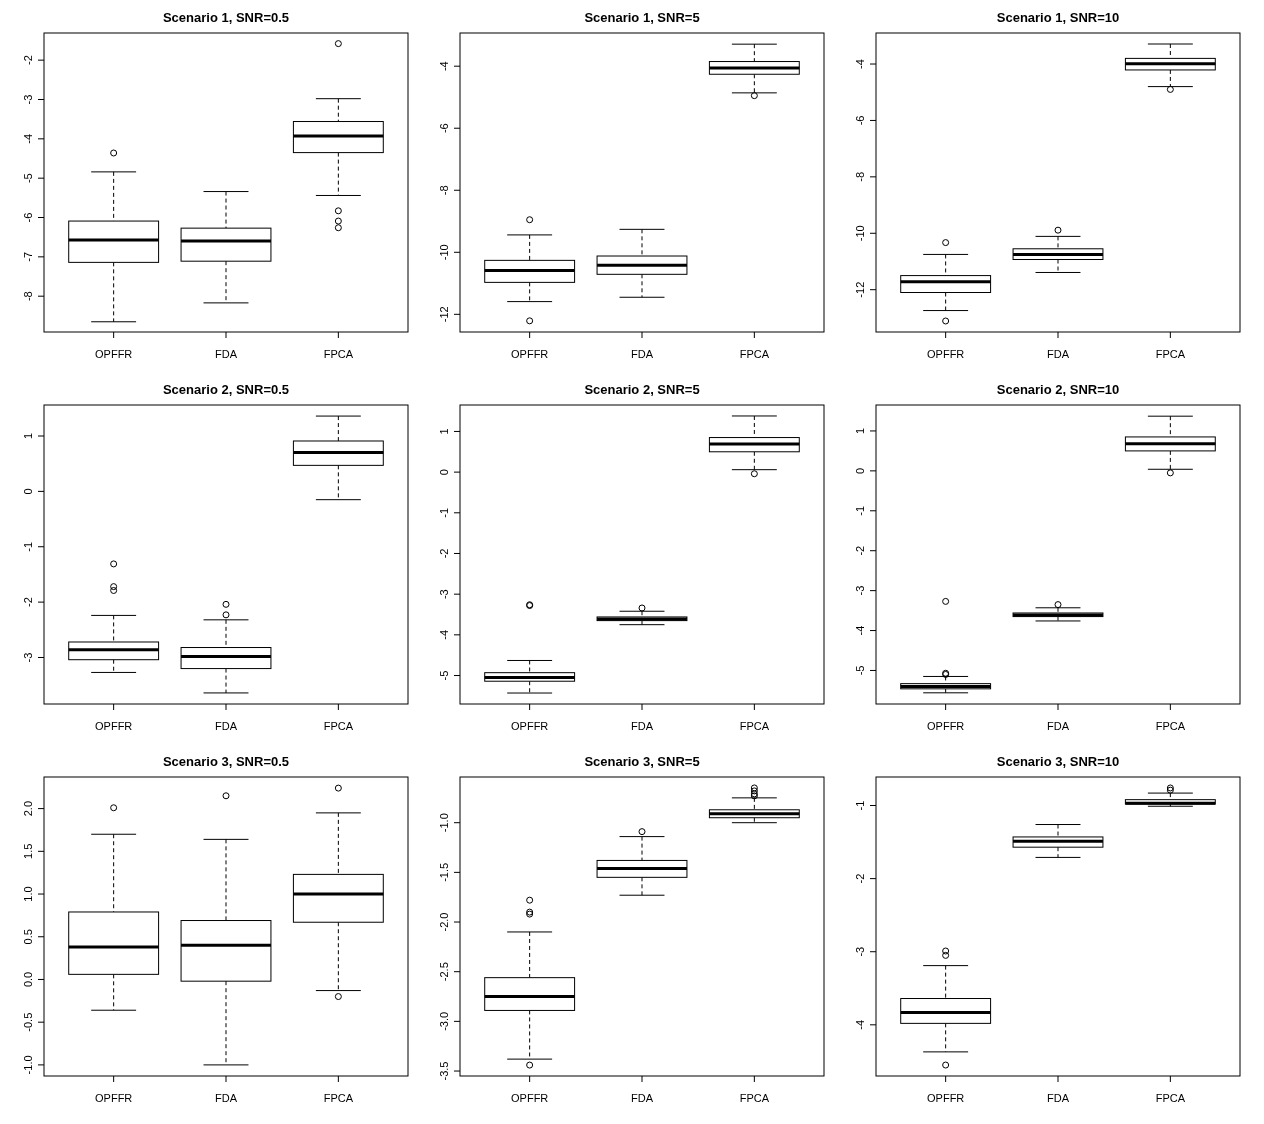 This screenshot has height=1124, width=1264. What do you see at coordinates (28, 851) in the screenshot?
I see `y-tick-label: 1.5` at bounding box center [28, 851].